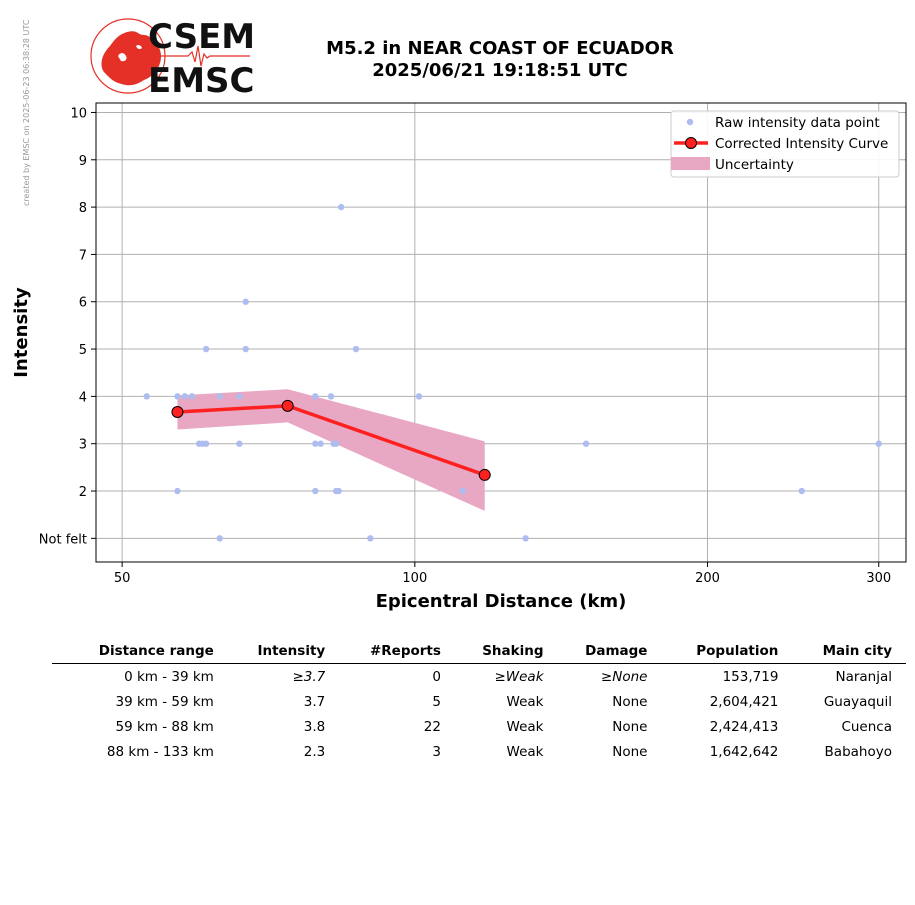  What do you see at coordinates (801, 144) in the screenshot?
I see `legend-label: Corrected Intensity Curve` at bounding box center [801, 144].